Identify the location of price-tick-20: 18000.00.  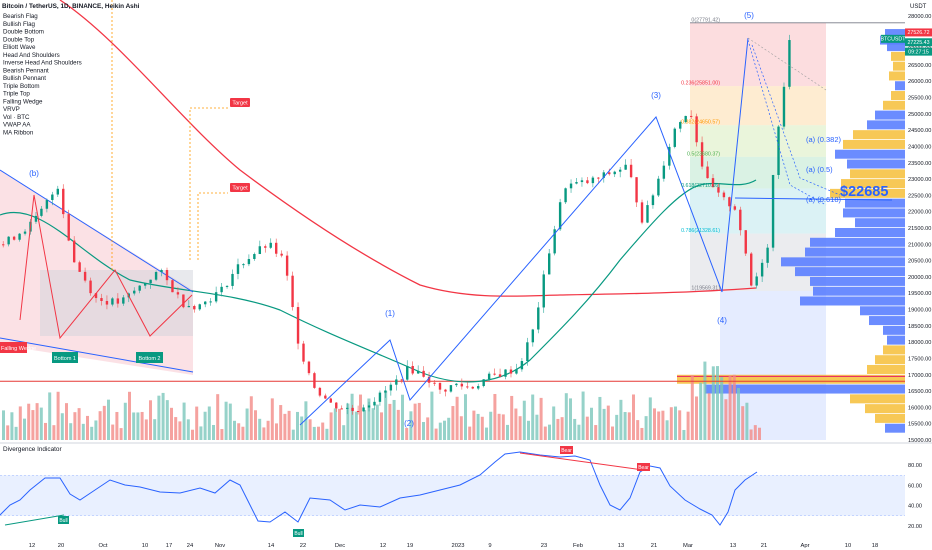
(919, 343).